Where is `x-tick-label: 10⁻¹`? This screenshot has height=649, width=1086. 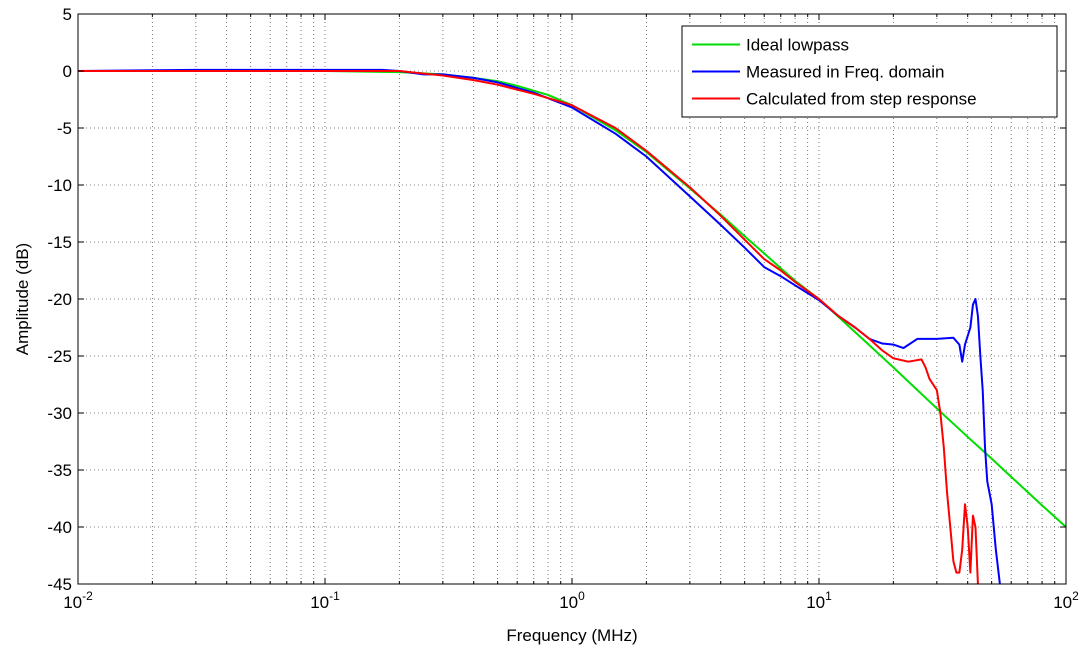
x-tick-label: 10⁻¹ is located at coordinates (325, 600).